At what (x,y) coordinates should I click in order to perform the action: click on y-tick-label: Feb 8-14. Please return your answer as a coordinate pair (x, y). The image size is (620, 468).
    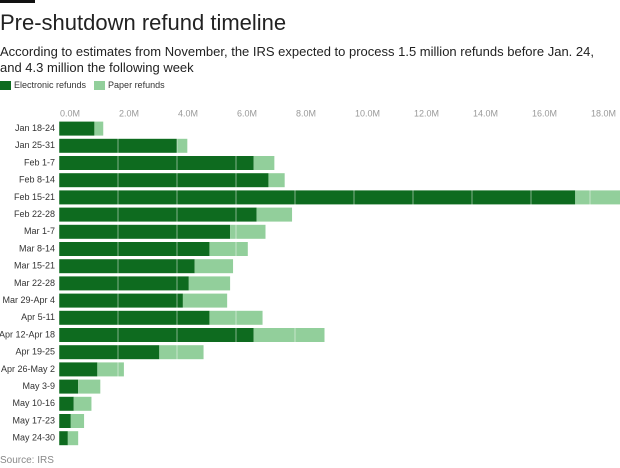
    Looking at the image, I should click on (37, 180).